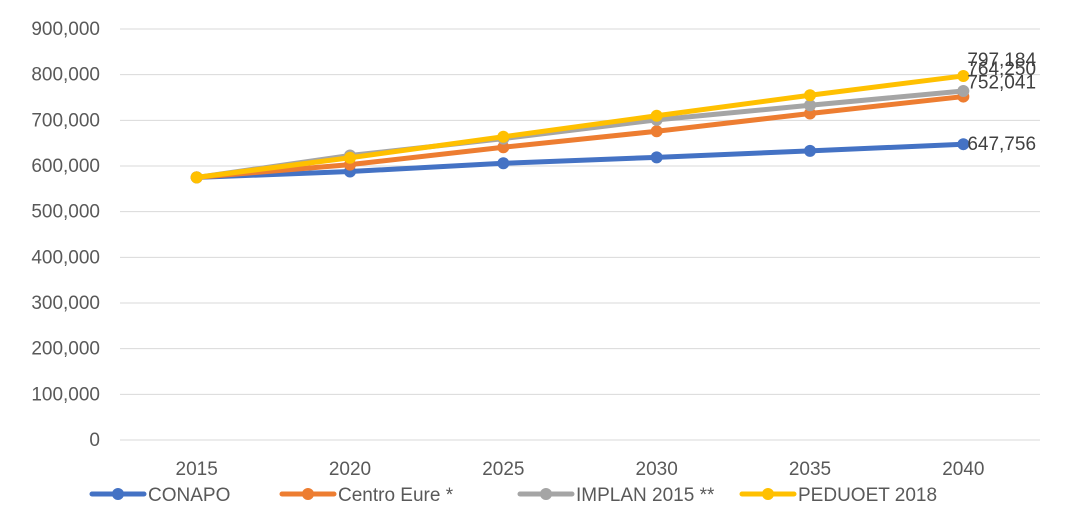 This screenshot has width=1089, height=506. Describe the element at coordinates (1001, 144) in the screenshot. I see `data-label: 647,756` at that location.